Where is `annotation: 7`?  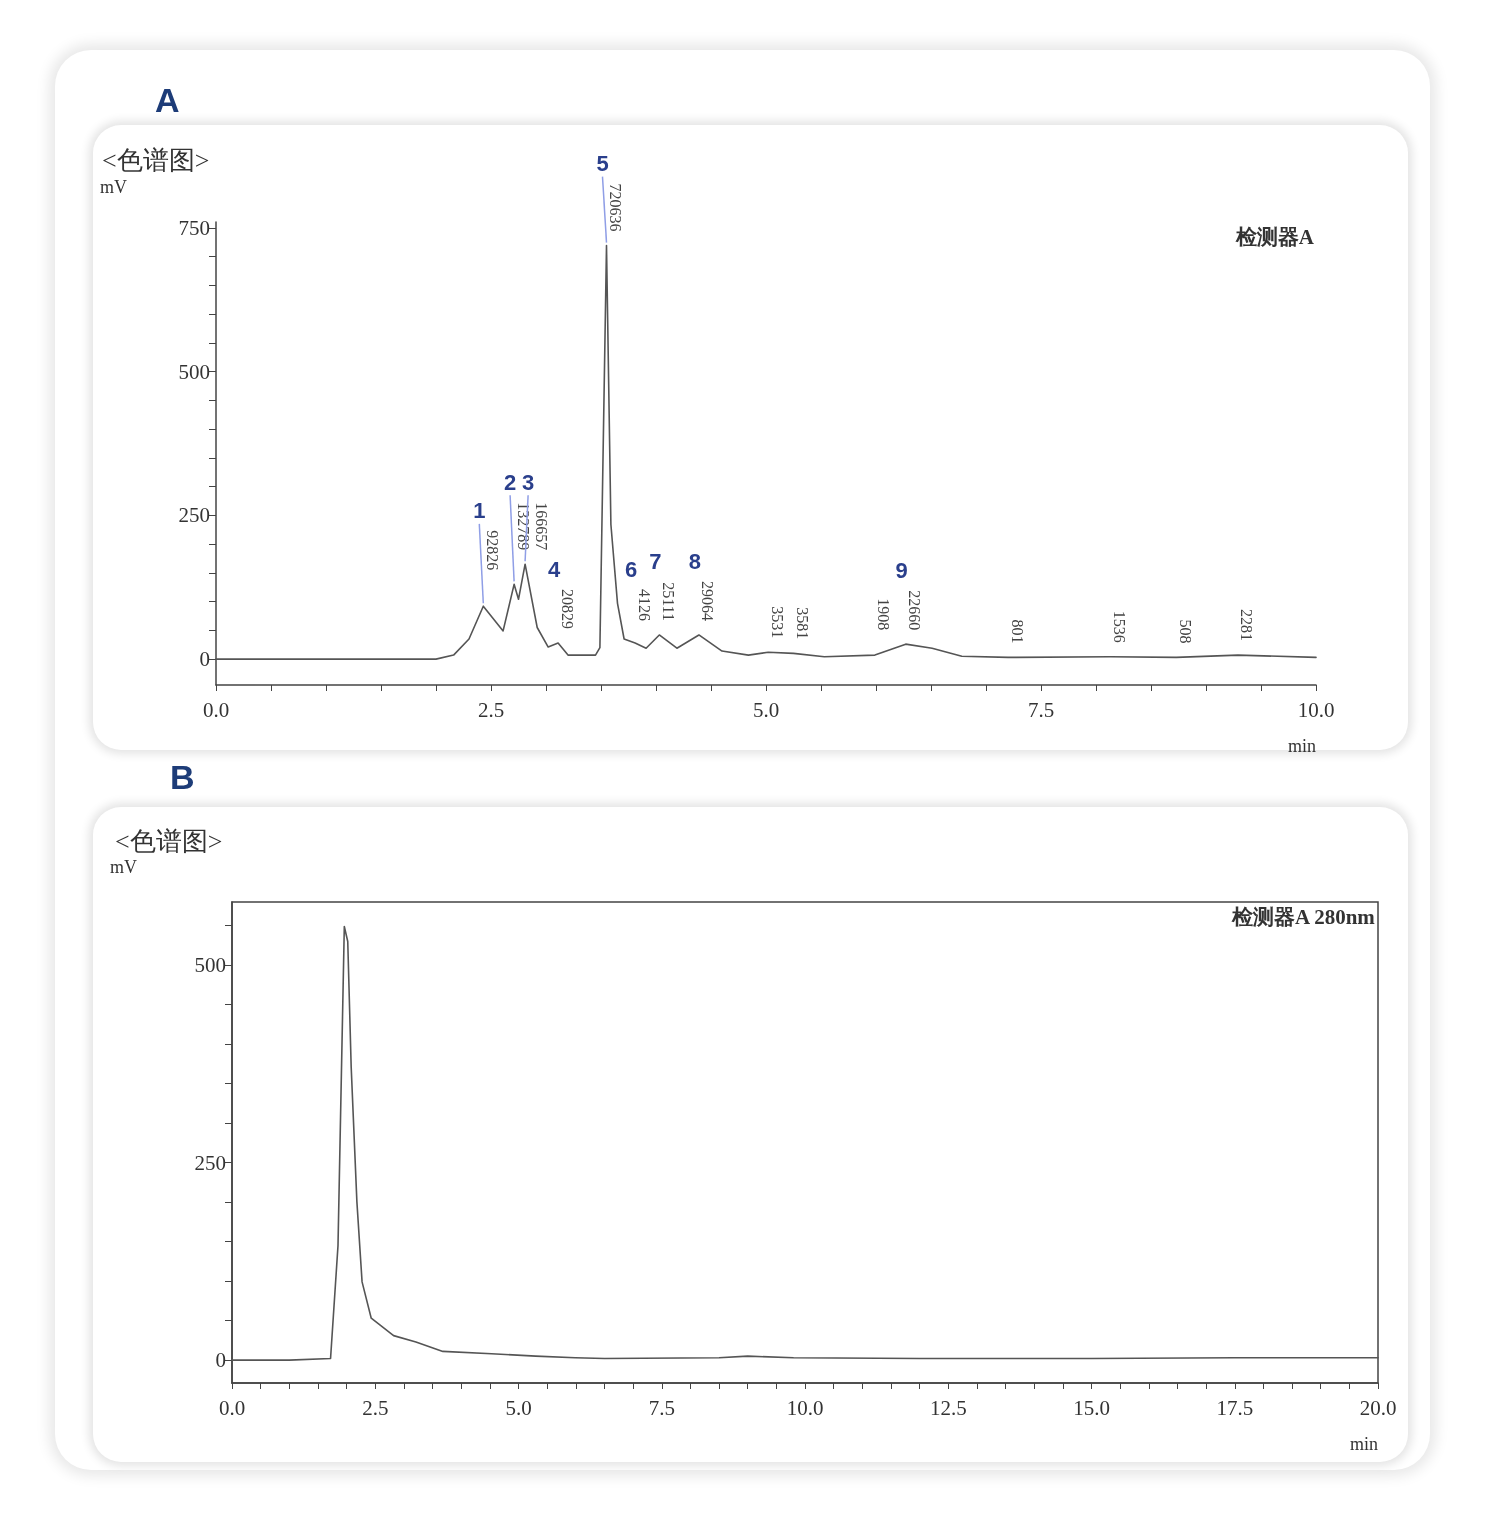
annotation: 7 is located at coordinates (655, 561).